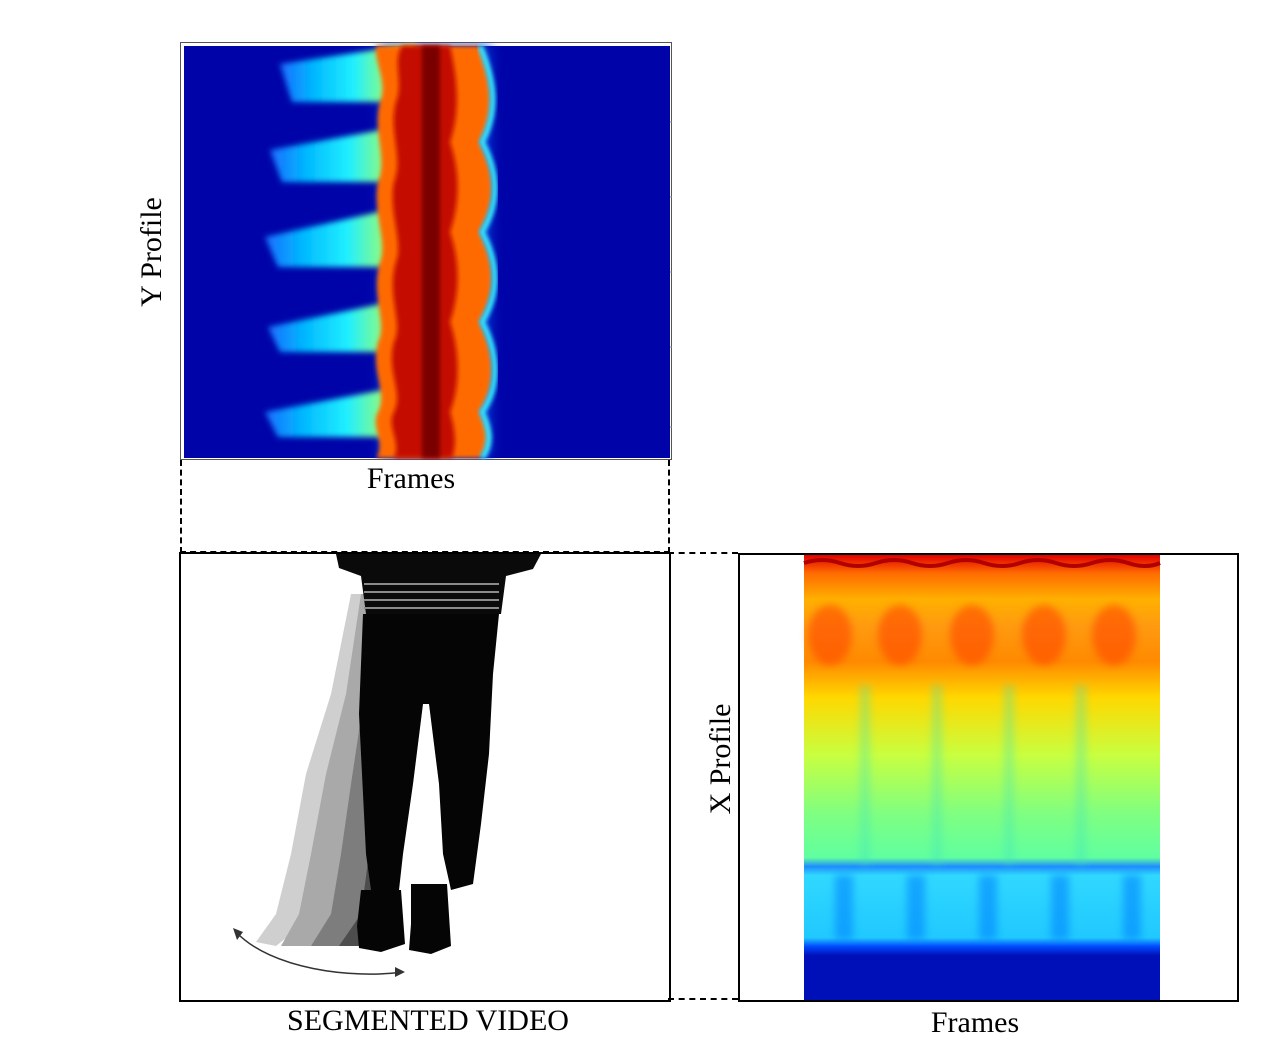 The width and height of the screenshot is (1280, 1056). I want to click on x-profile-axis-label: X Profile, so click(720, 759).